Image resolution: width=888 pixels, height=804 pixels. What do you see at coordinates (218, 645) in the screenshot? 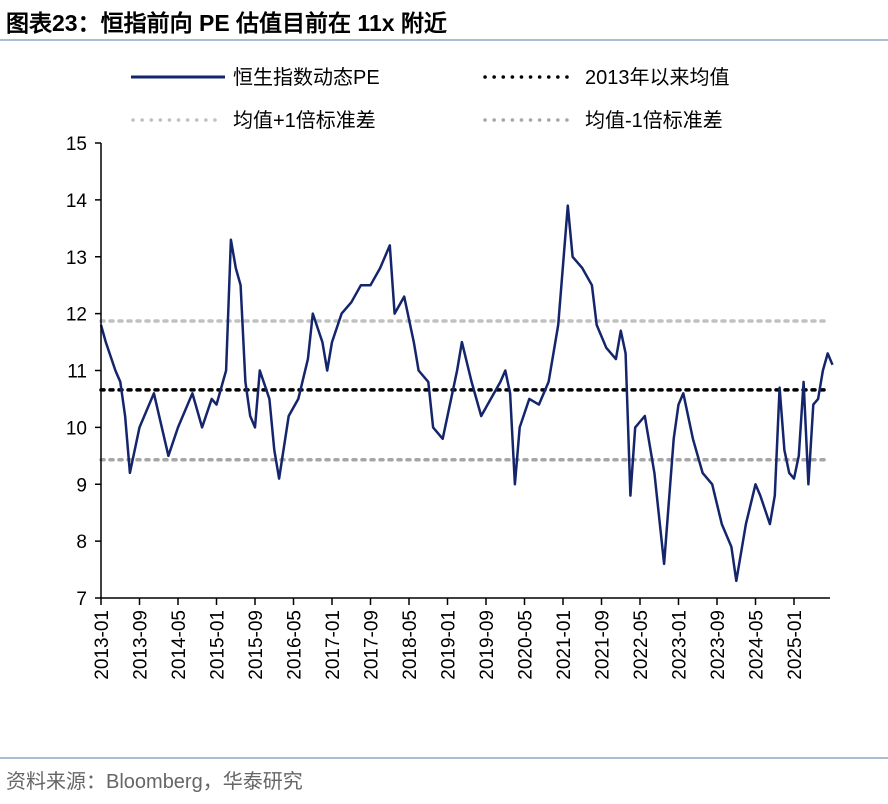
I see `x-tick-label: 2015-01` at bounding box center [218, 645].